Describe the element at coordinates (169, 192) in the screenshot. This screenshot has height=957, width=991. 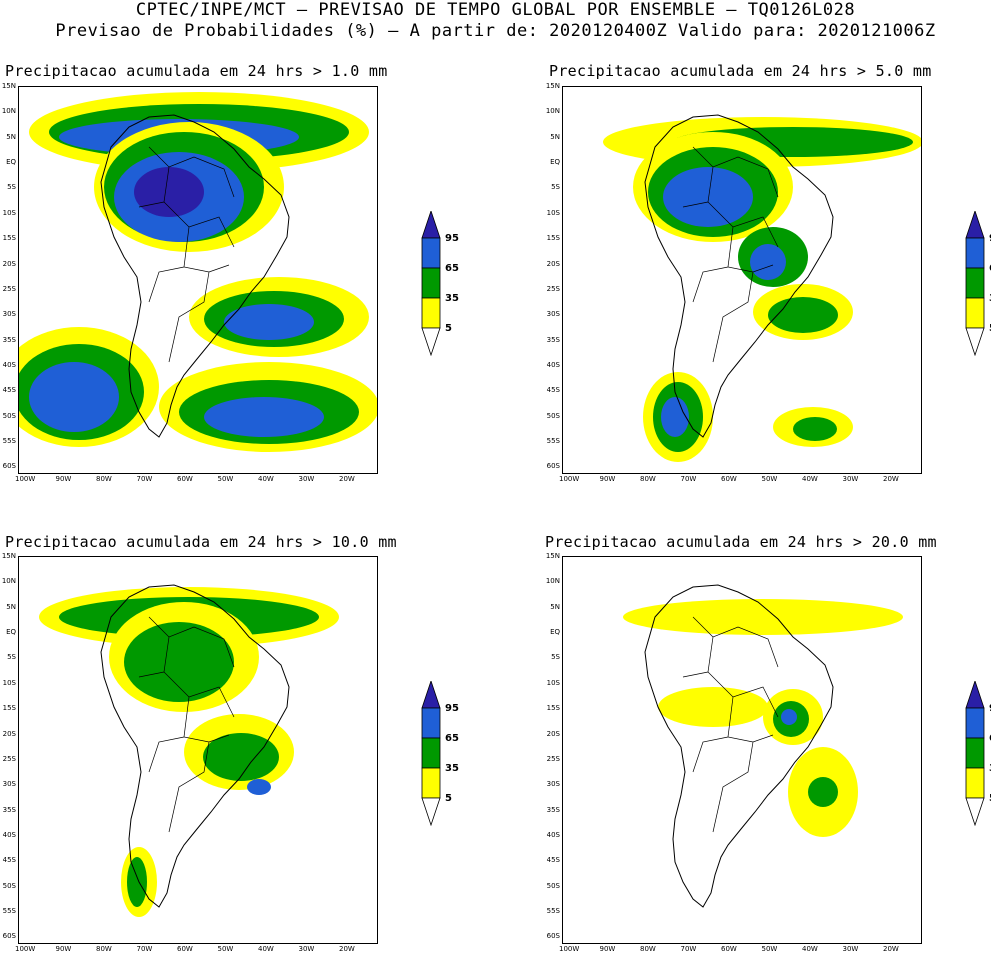
I see `probability-contour-dark-blue` at that location.